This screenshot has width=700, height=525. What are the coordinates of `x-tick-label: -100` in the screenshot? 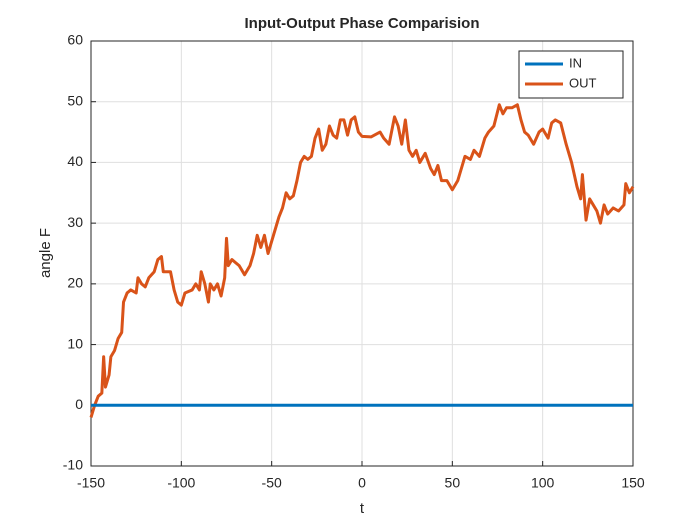 It's located at (181, 483).